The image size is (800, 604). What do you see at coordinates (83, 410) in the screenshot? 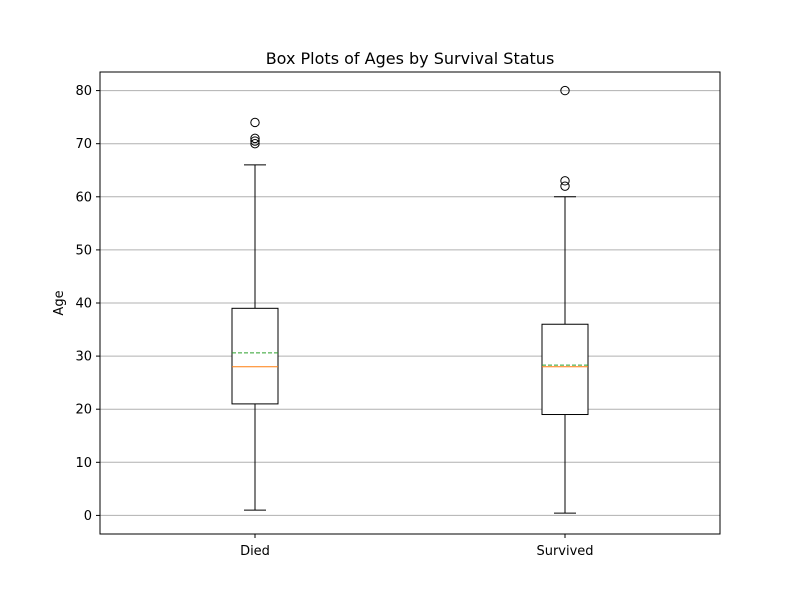
I see `y-tick-label: 20` at bounding box center [83, 410].